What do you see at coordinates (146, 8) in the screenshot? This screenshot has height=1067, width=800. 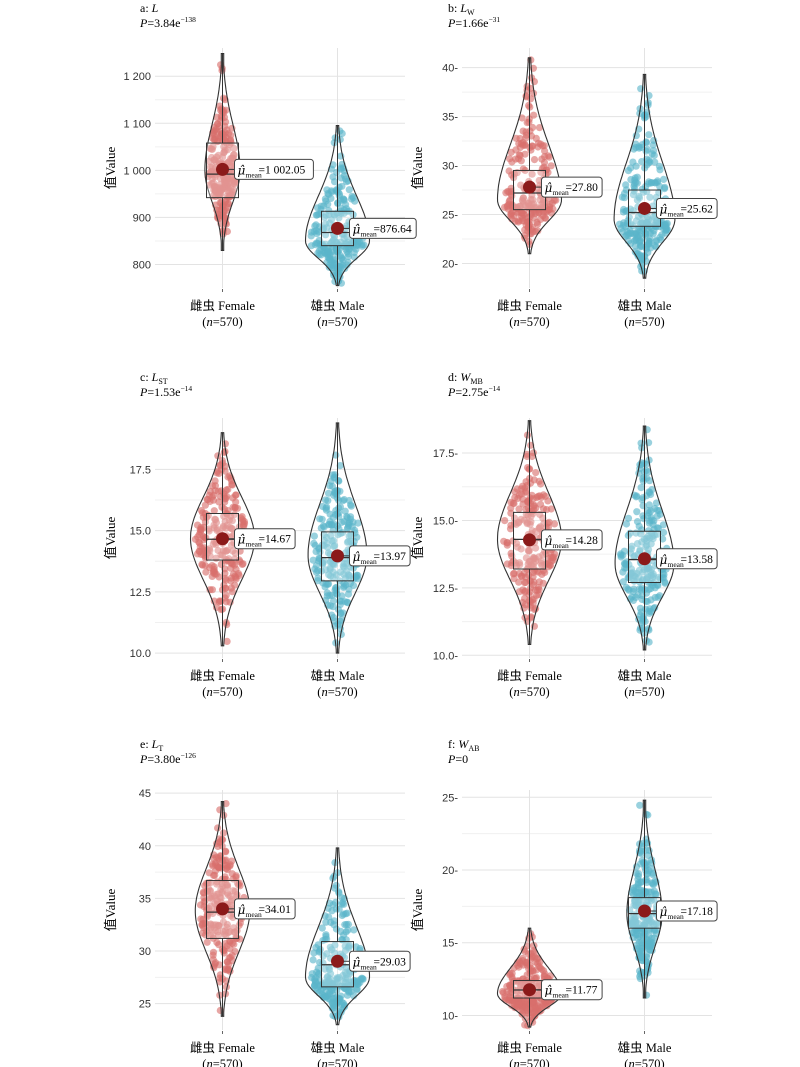 I see `panel-label: a:` at bounding box center [146, 8].